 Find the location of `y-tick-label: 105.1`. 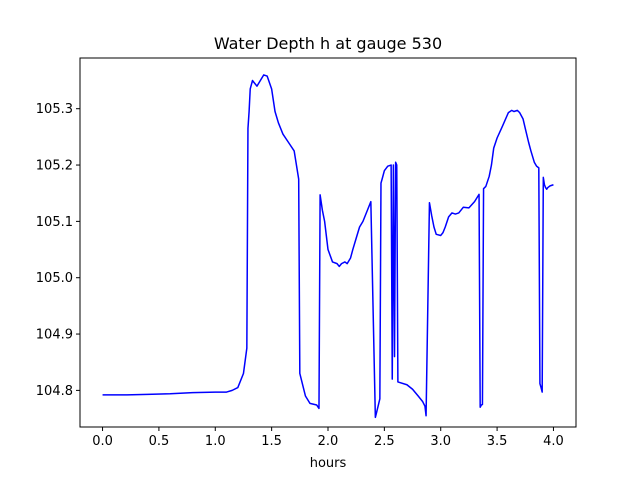

y-tick-label: 105.1 is located at coordinates (54, 222).